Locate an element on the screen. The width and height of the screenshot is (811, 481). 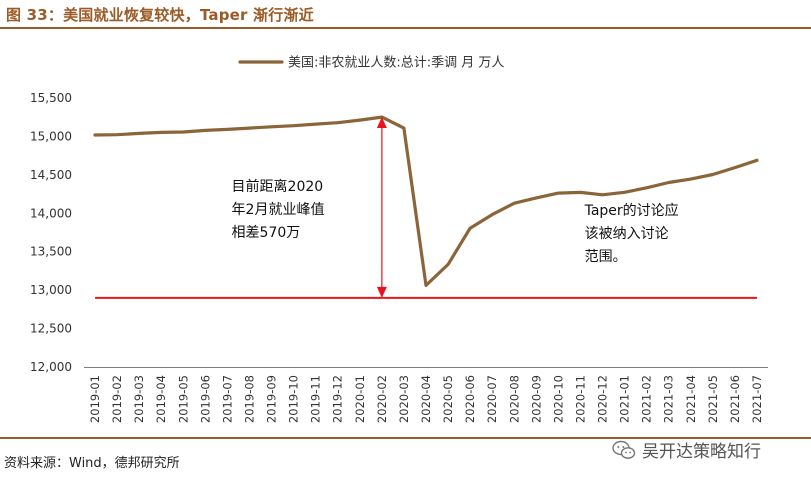
x-tick-label: 2019-03 is located at coordinates (139, 399).